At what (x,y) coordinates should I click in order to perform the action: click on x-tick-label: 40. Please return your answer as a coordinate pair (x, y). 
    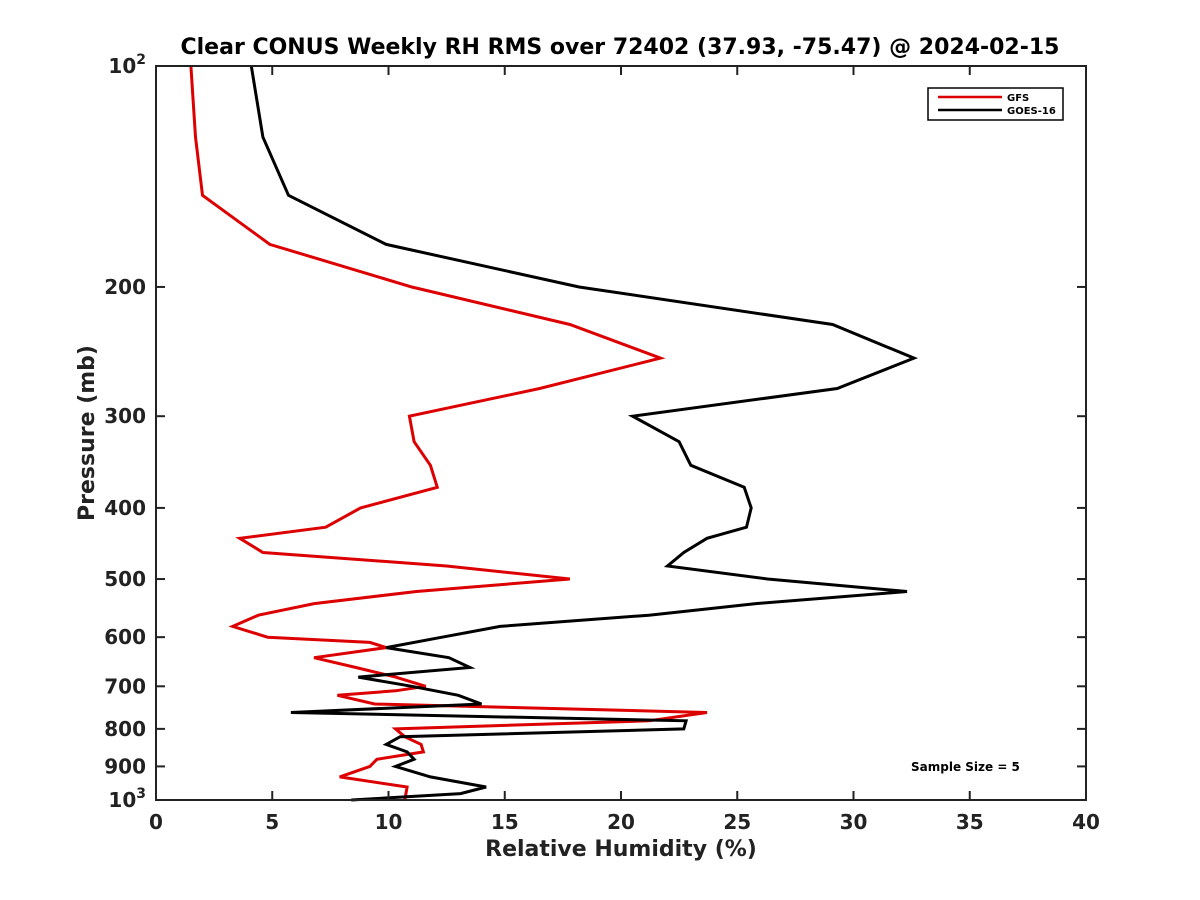
    Looking at the image, I should click on (1086, 822).